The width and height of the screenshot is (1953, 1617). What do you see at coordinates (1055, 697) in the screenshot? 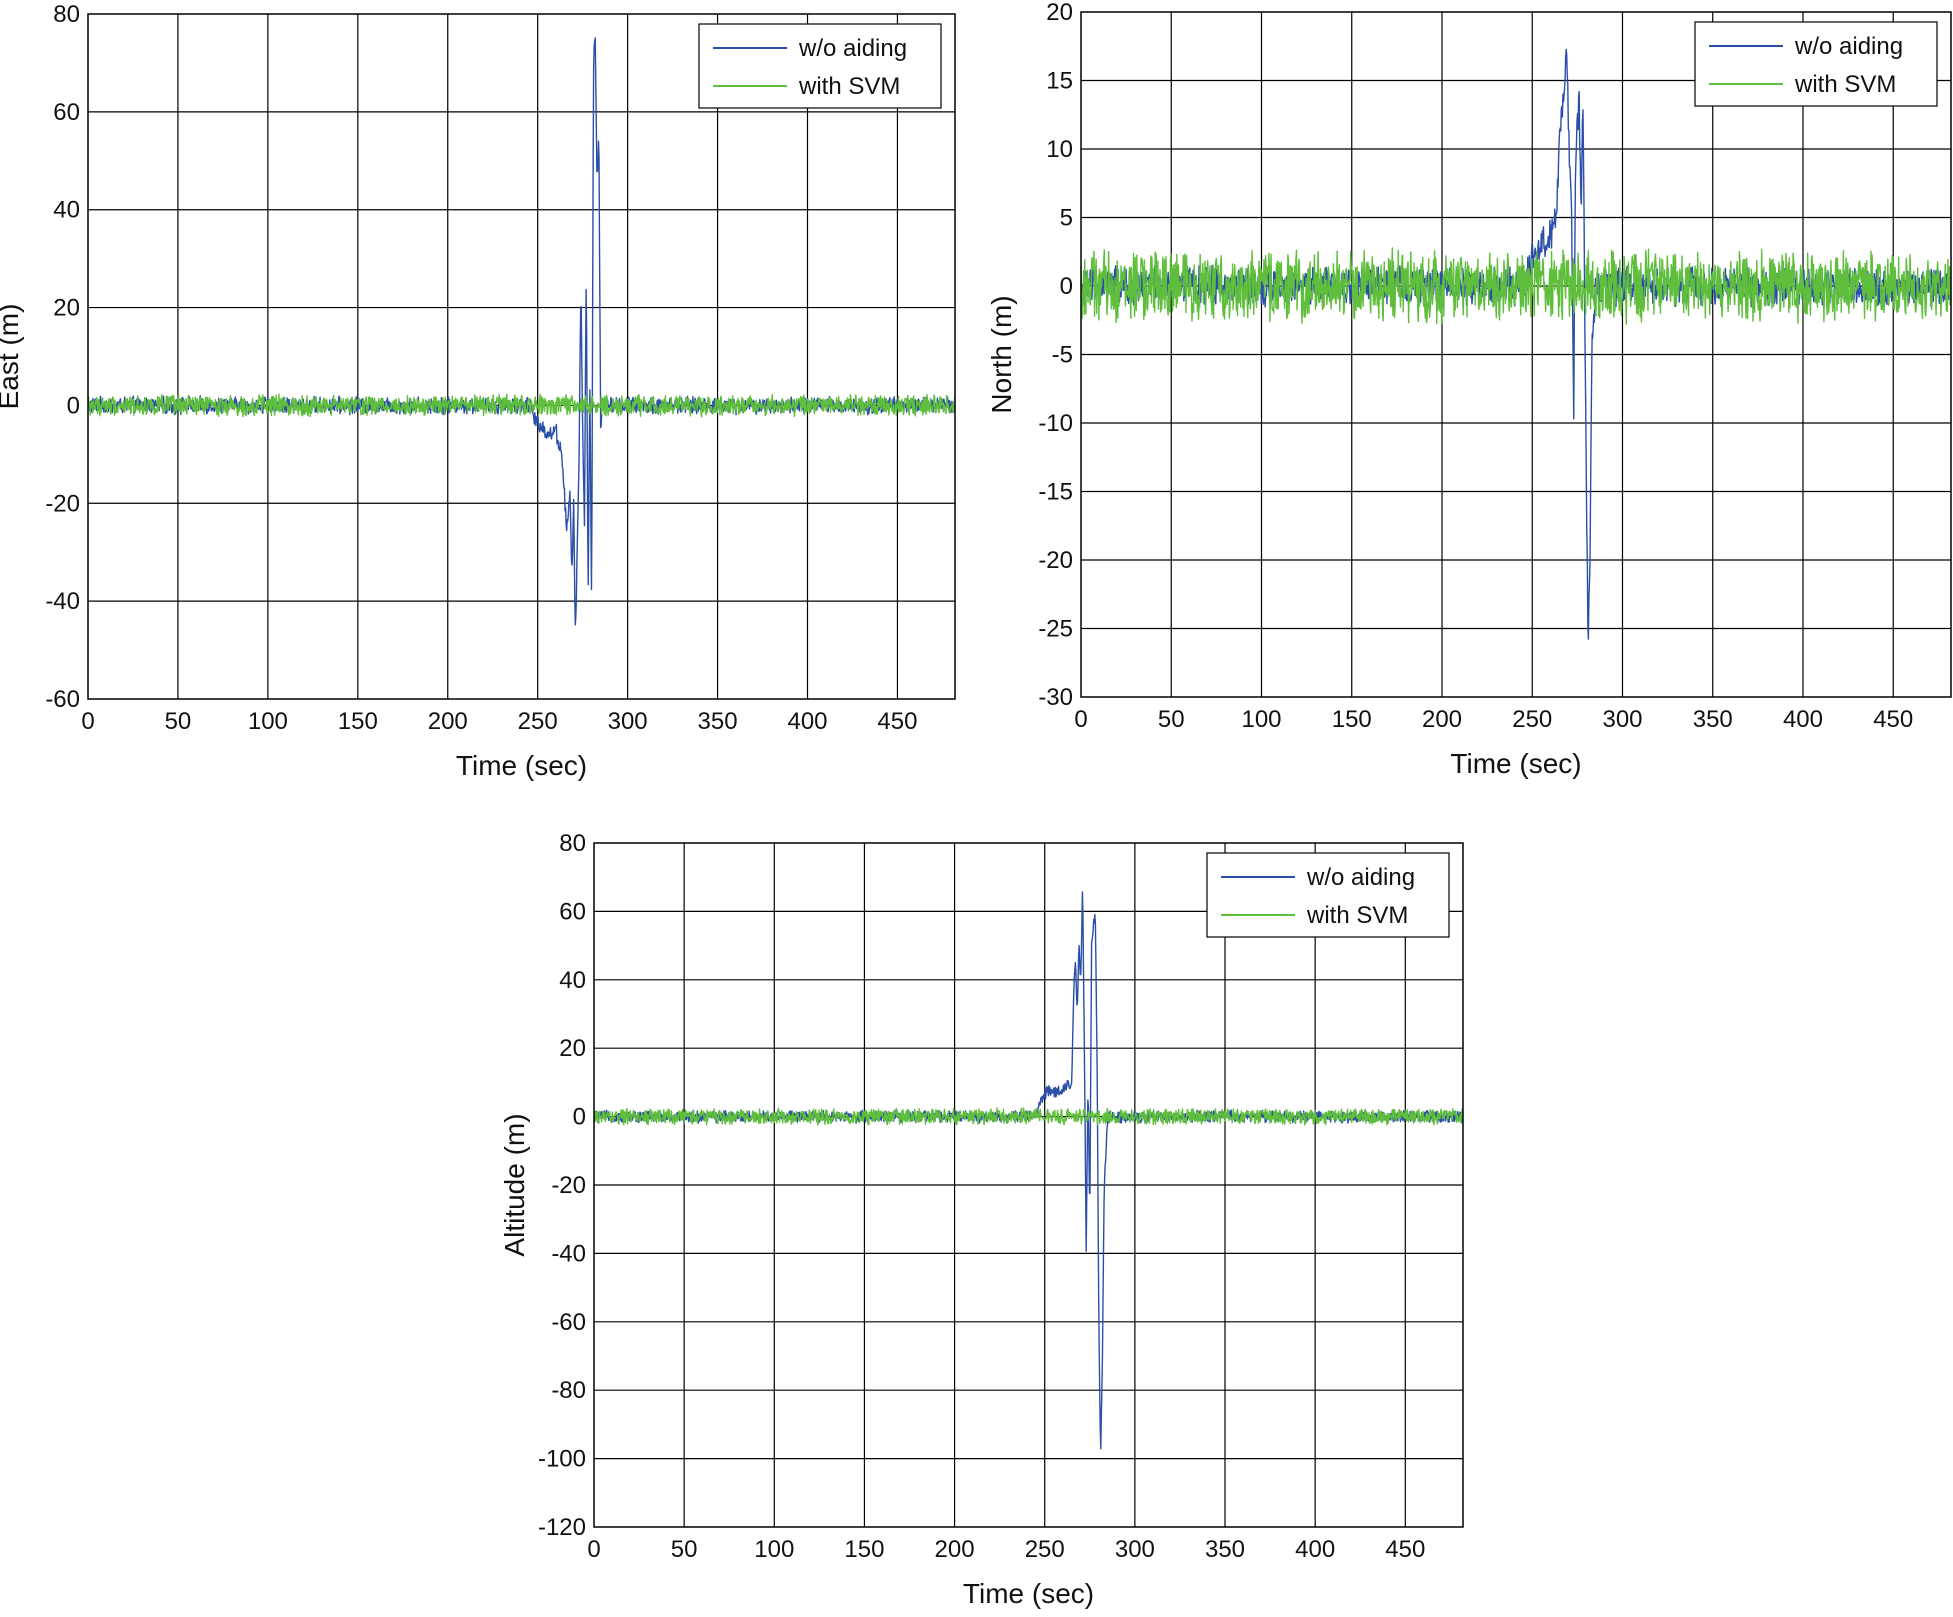
I see `y-tick-label: -30` at bounding box center [1055, 697].